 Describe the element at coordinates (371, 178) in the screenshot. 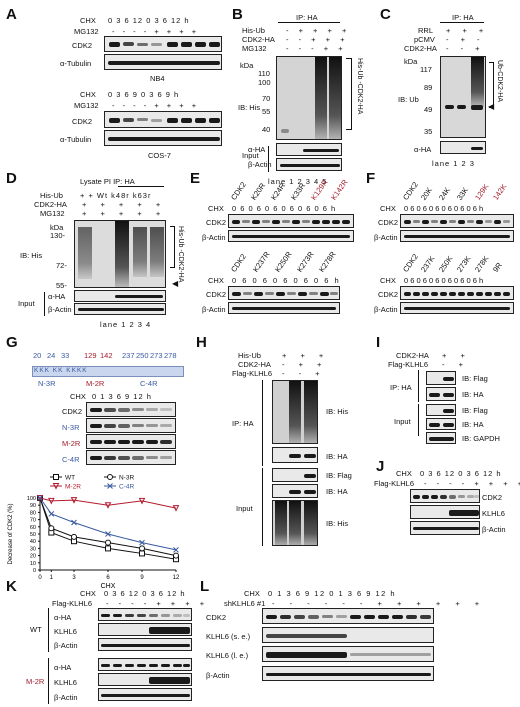

I see `panel-label: F` at that location.